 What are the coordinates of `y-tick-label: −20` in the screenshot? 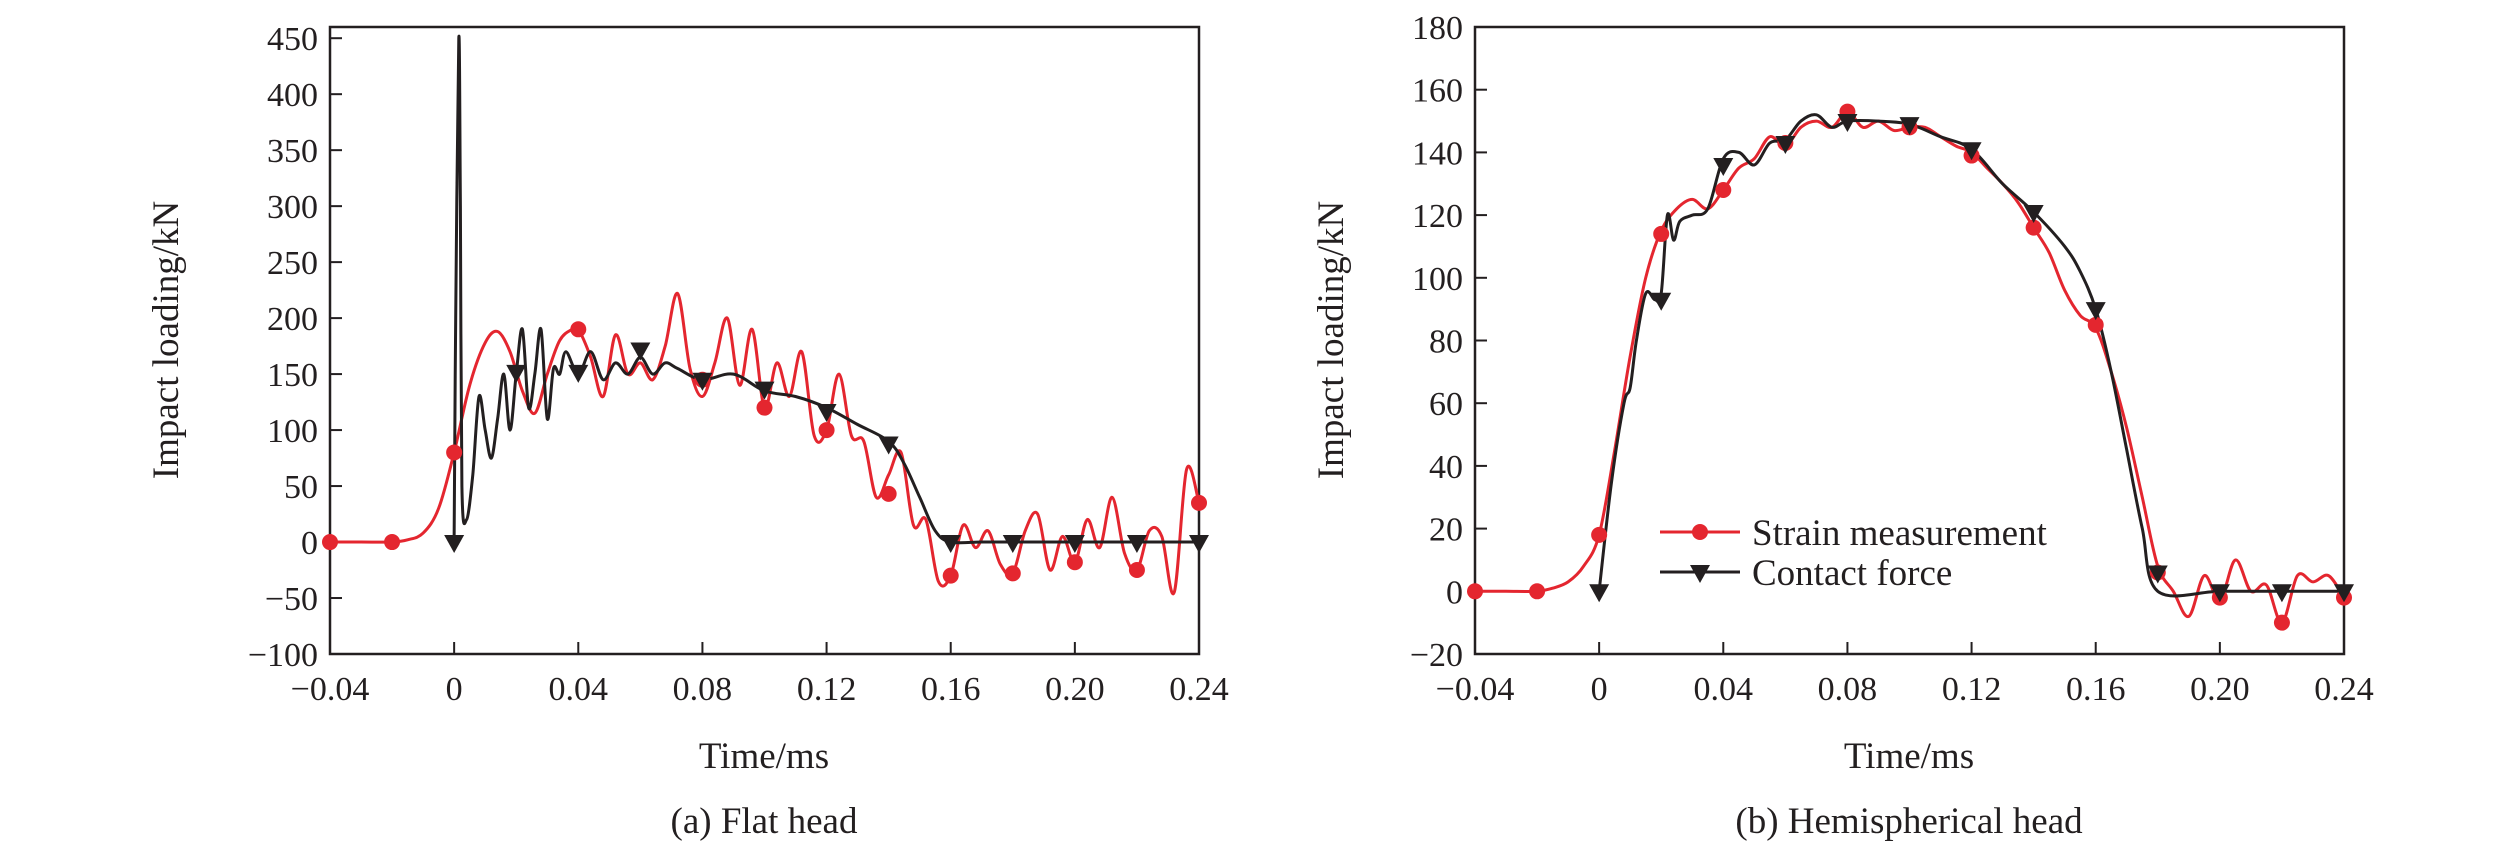 It's located at (1436, 655).